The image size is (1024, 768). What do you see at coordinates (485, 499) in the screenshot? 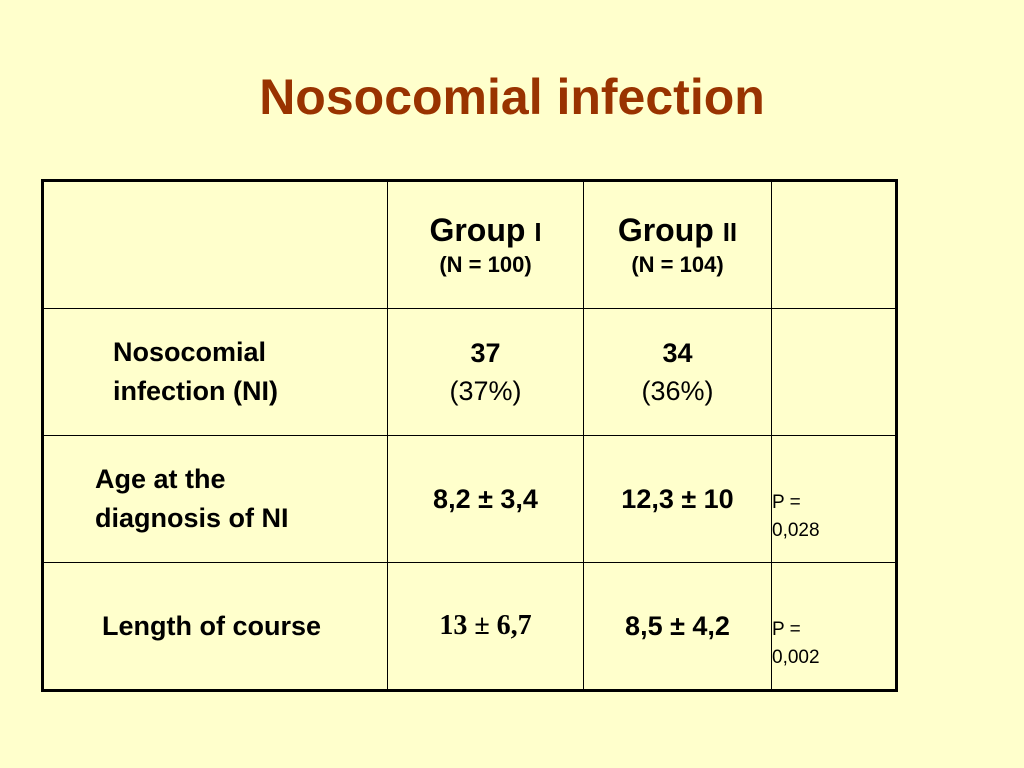
I see `row-2-group-1-value: 8,2 ± 3,4` at bounding box center [485, 499].